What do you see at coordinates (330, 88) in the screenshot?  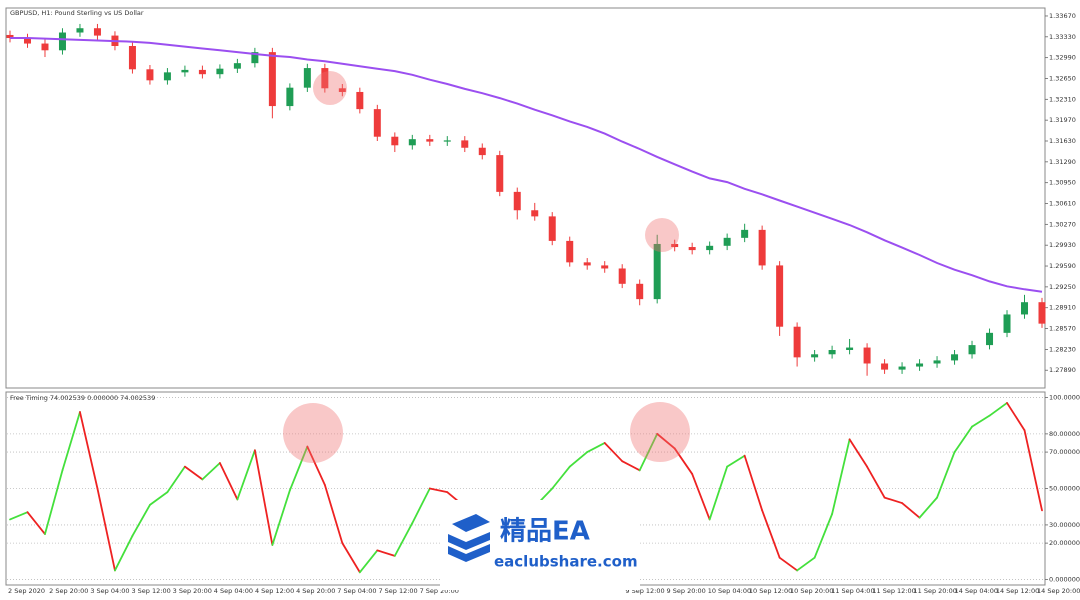 I see `highlight-circle` at bounding box center [330, 88].